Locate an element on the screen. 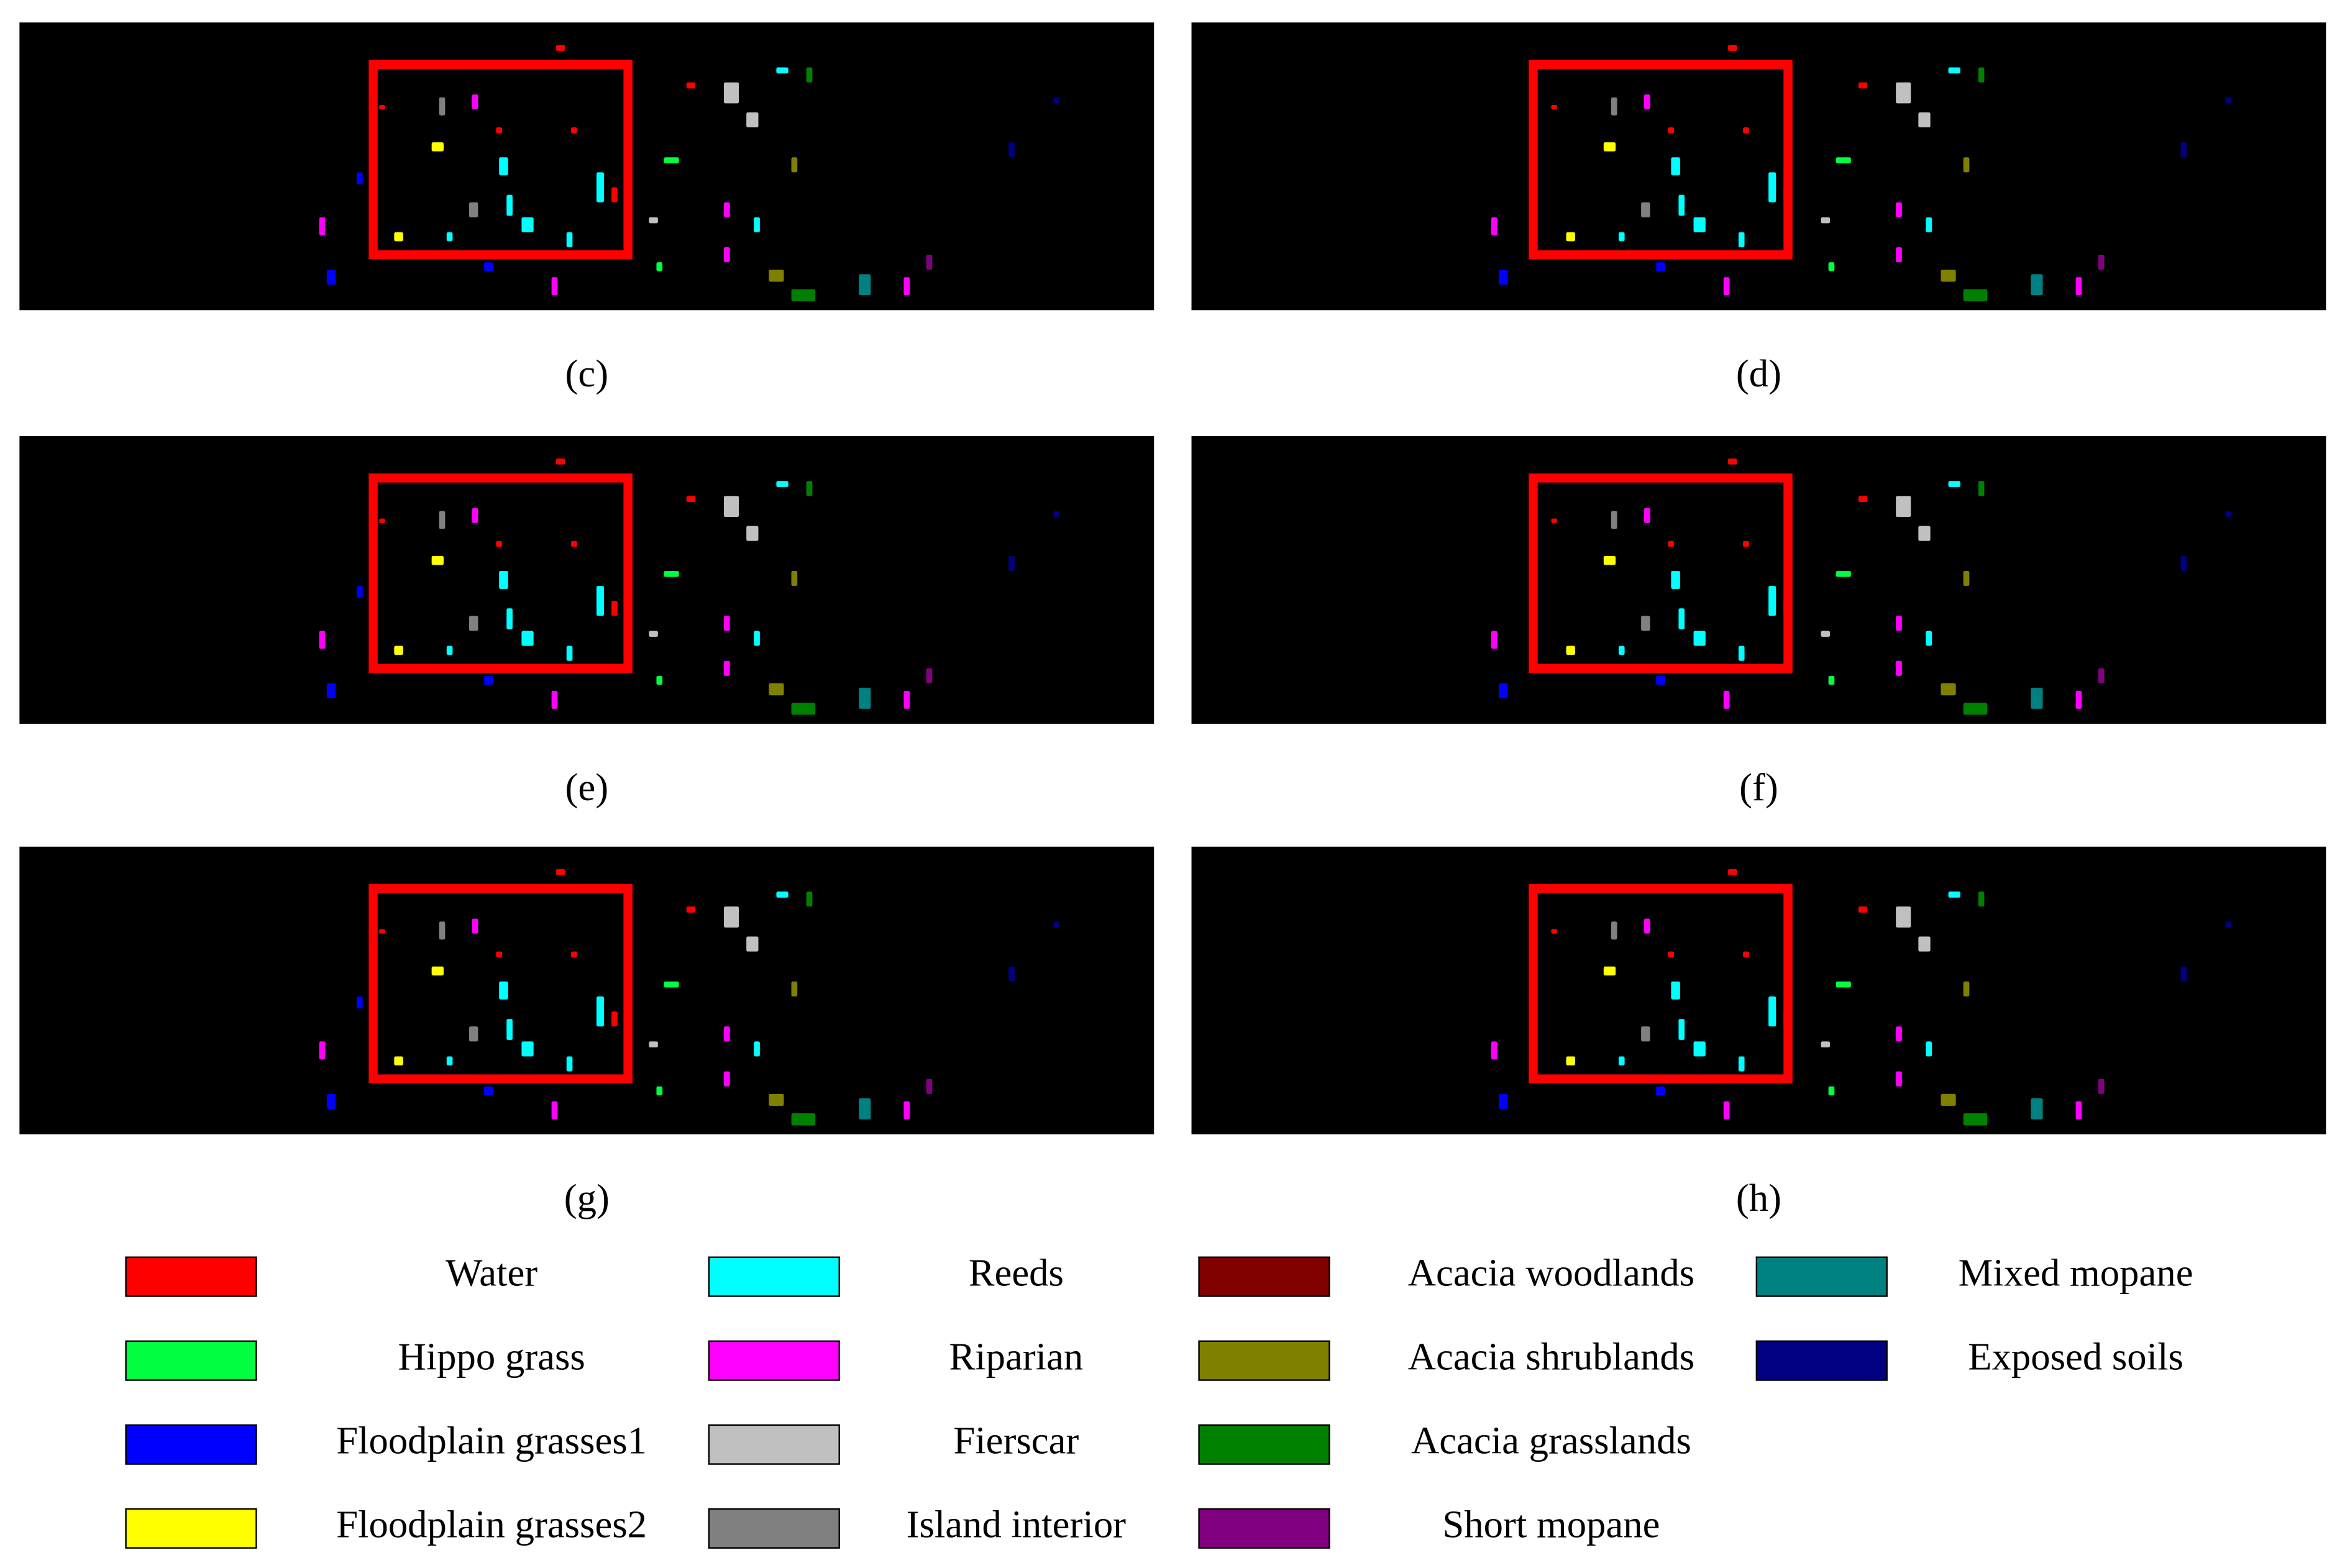 The height and width of the screenshot is (1568, 2350). legend-label: Reeds is located at coordinates (1017, 1272).